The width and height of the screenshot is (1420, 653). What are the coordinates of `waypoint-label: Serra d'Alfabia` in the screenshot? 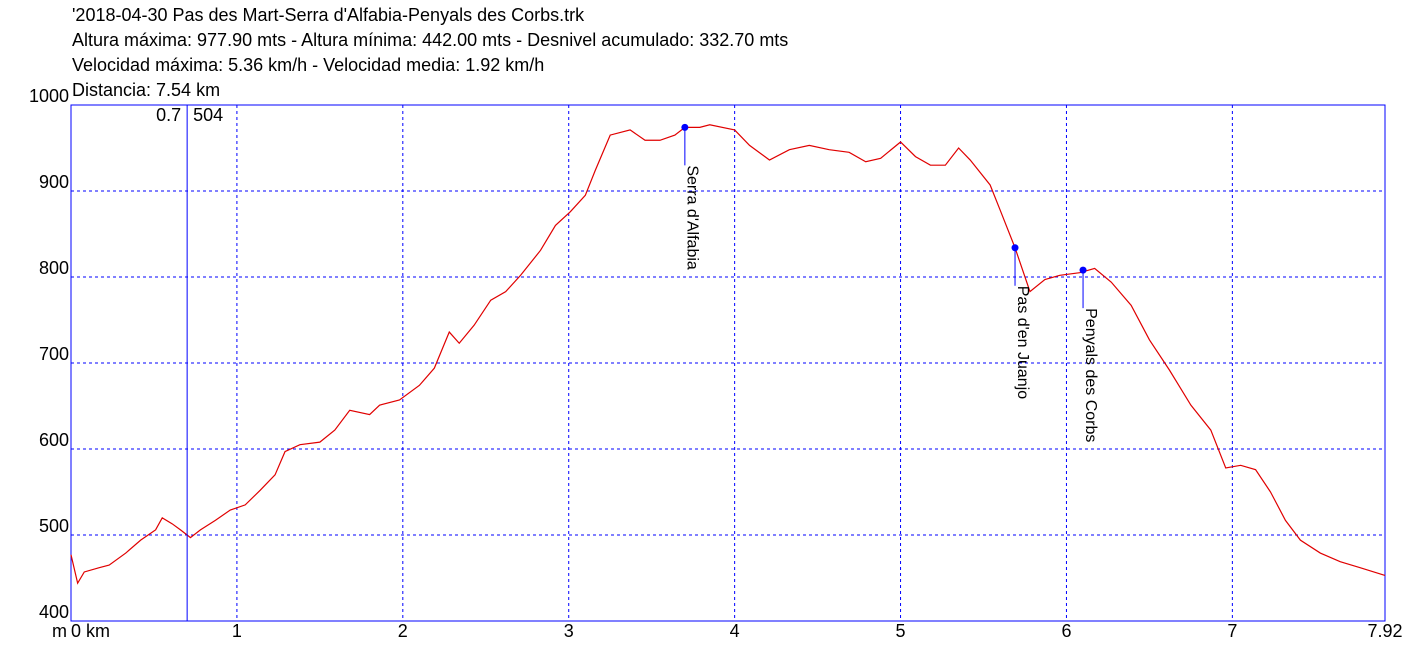 It's located at (692, 217).